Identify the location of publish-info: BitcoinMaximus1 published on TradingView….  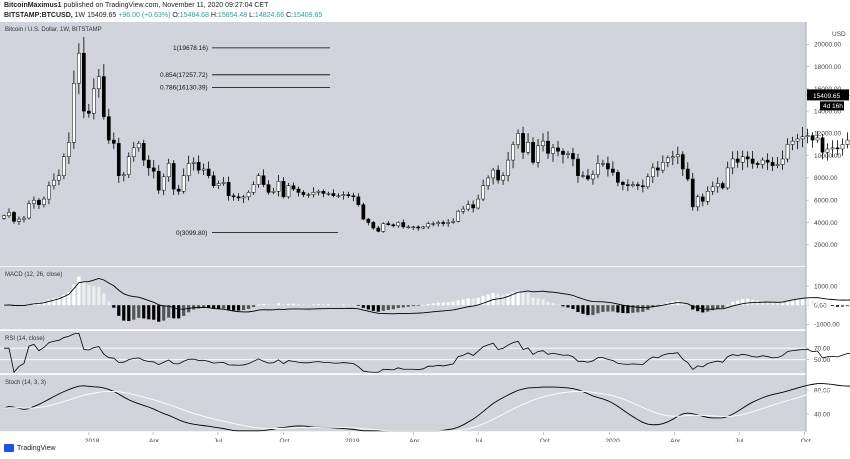
(136, 5).